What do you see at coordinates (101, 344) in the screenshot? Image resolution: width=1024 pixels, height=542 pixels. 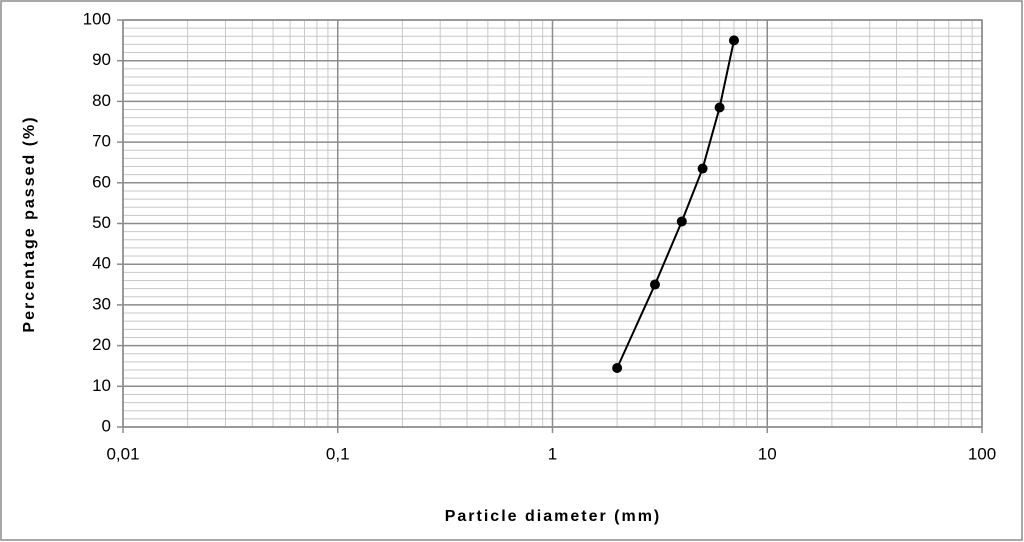 I see `y-tick-label: 20` at bounding box center [101, 344].